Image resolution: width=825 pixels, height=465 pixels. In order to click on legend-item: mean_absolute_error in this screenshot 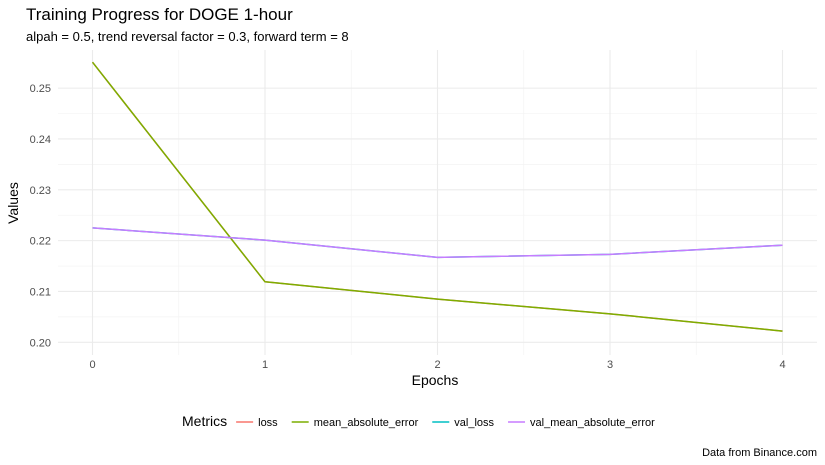, I will do `click(355, 423)`.